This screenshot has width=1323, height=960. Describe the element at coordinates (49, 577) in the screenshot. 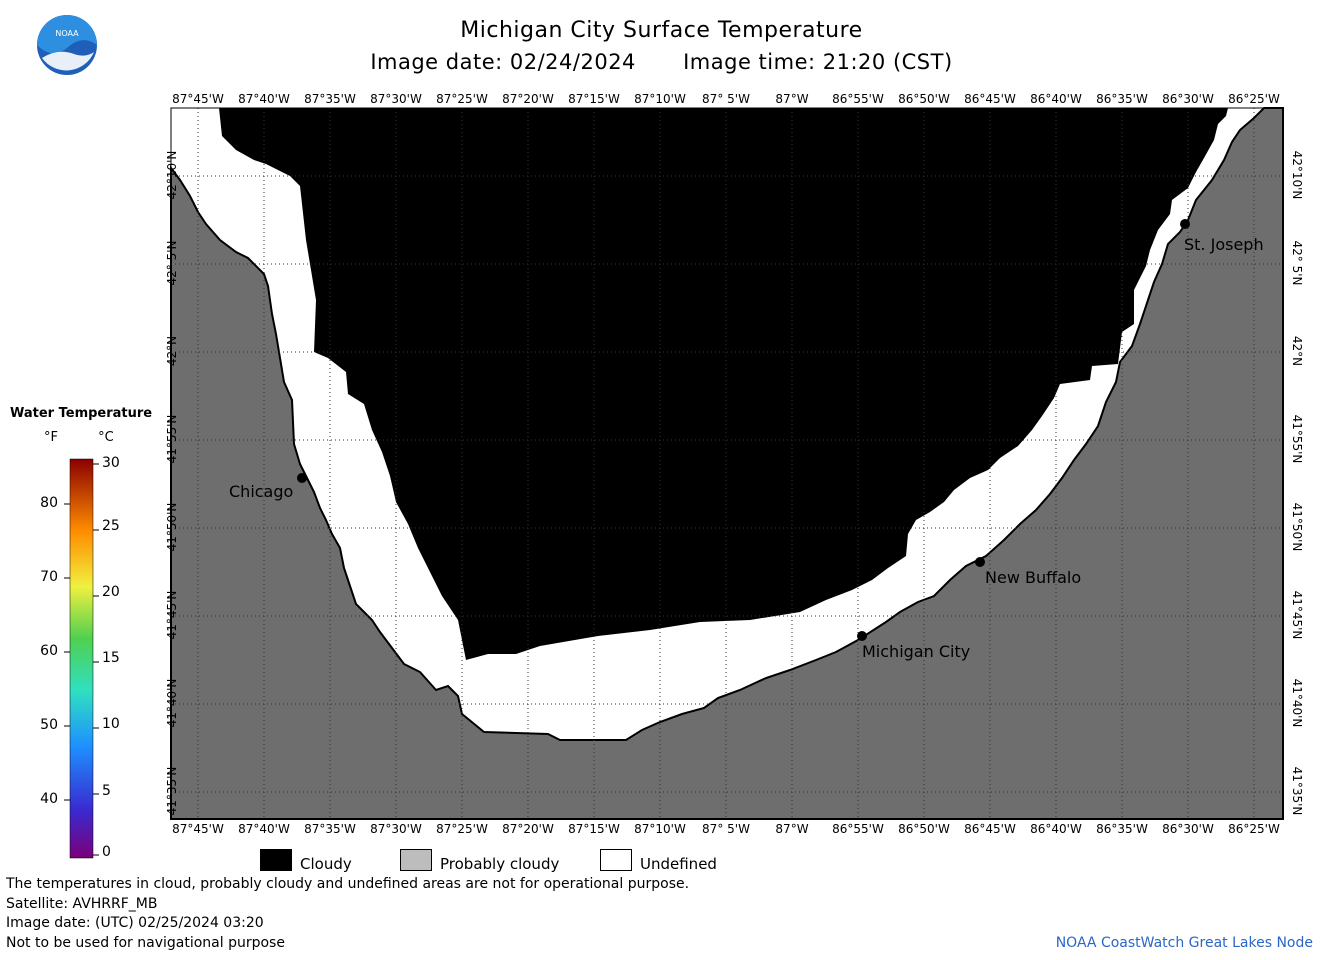

I see `f-tick: 70` at that location.